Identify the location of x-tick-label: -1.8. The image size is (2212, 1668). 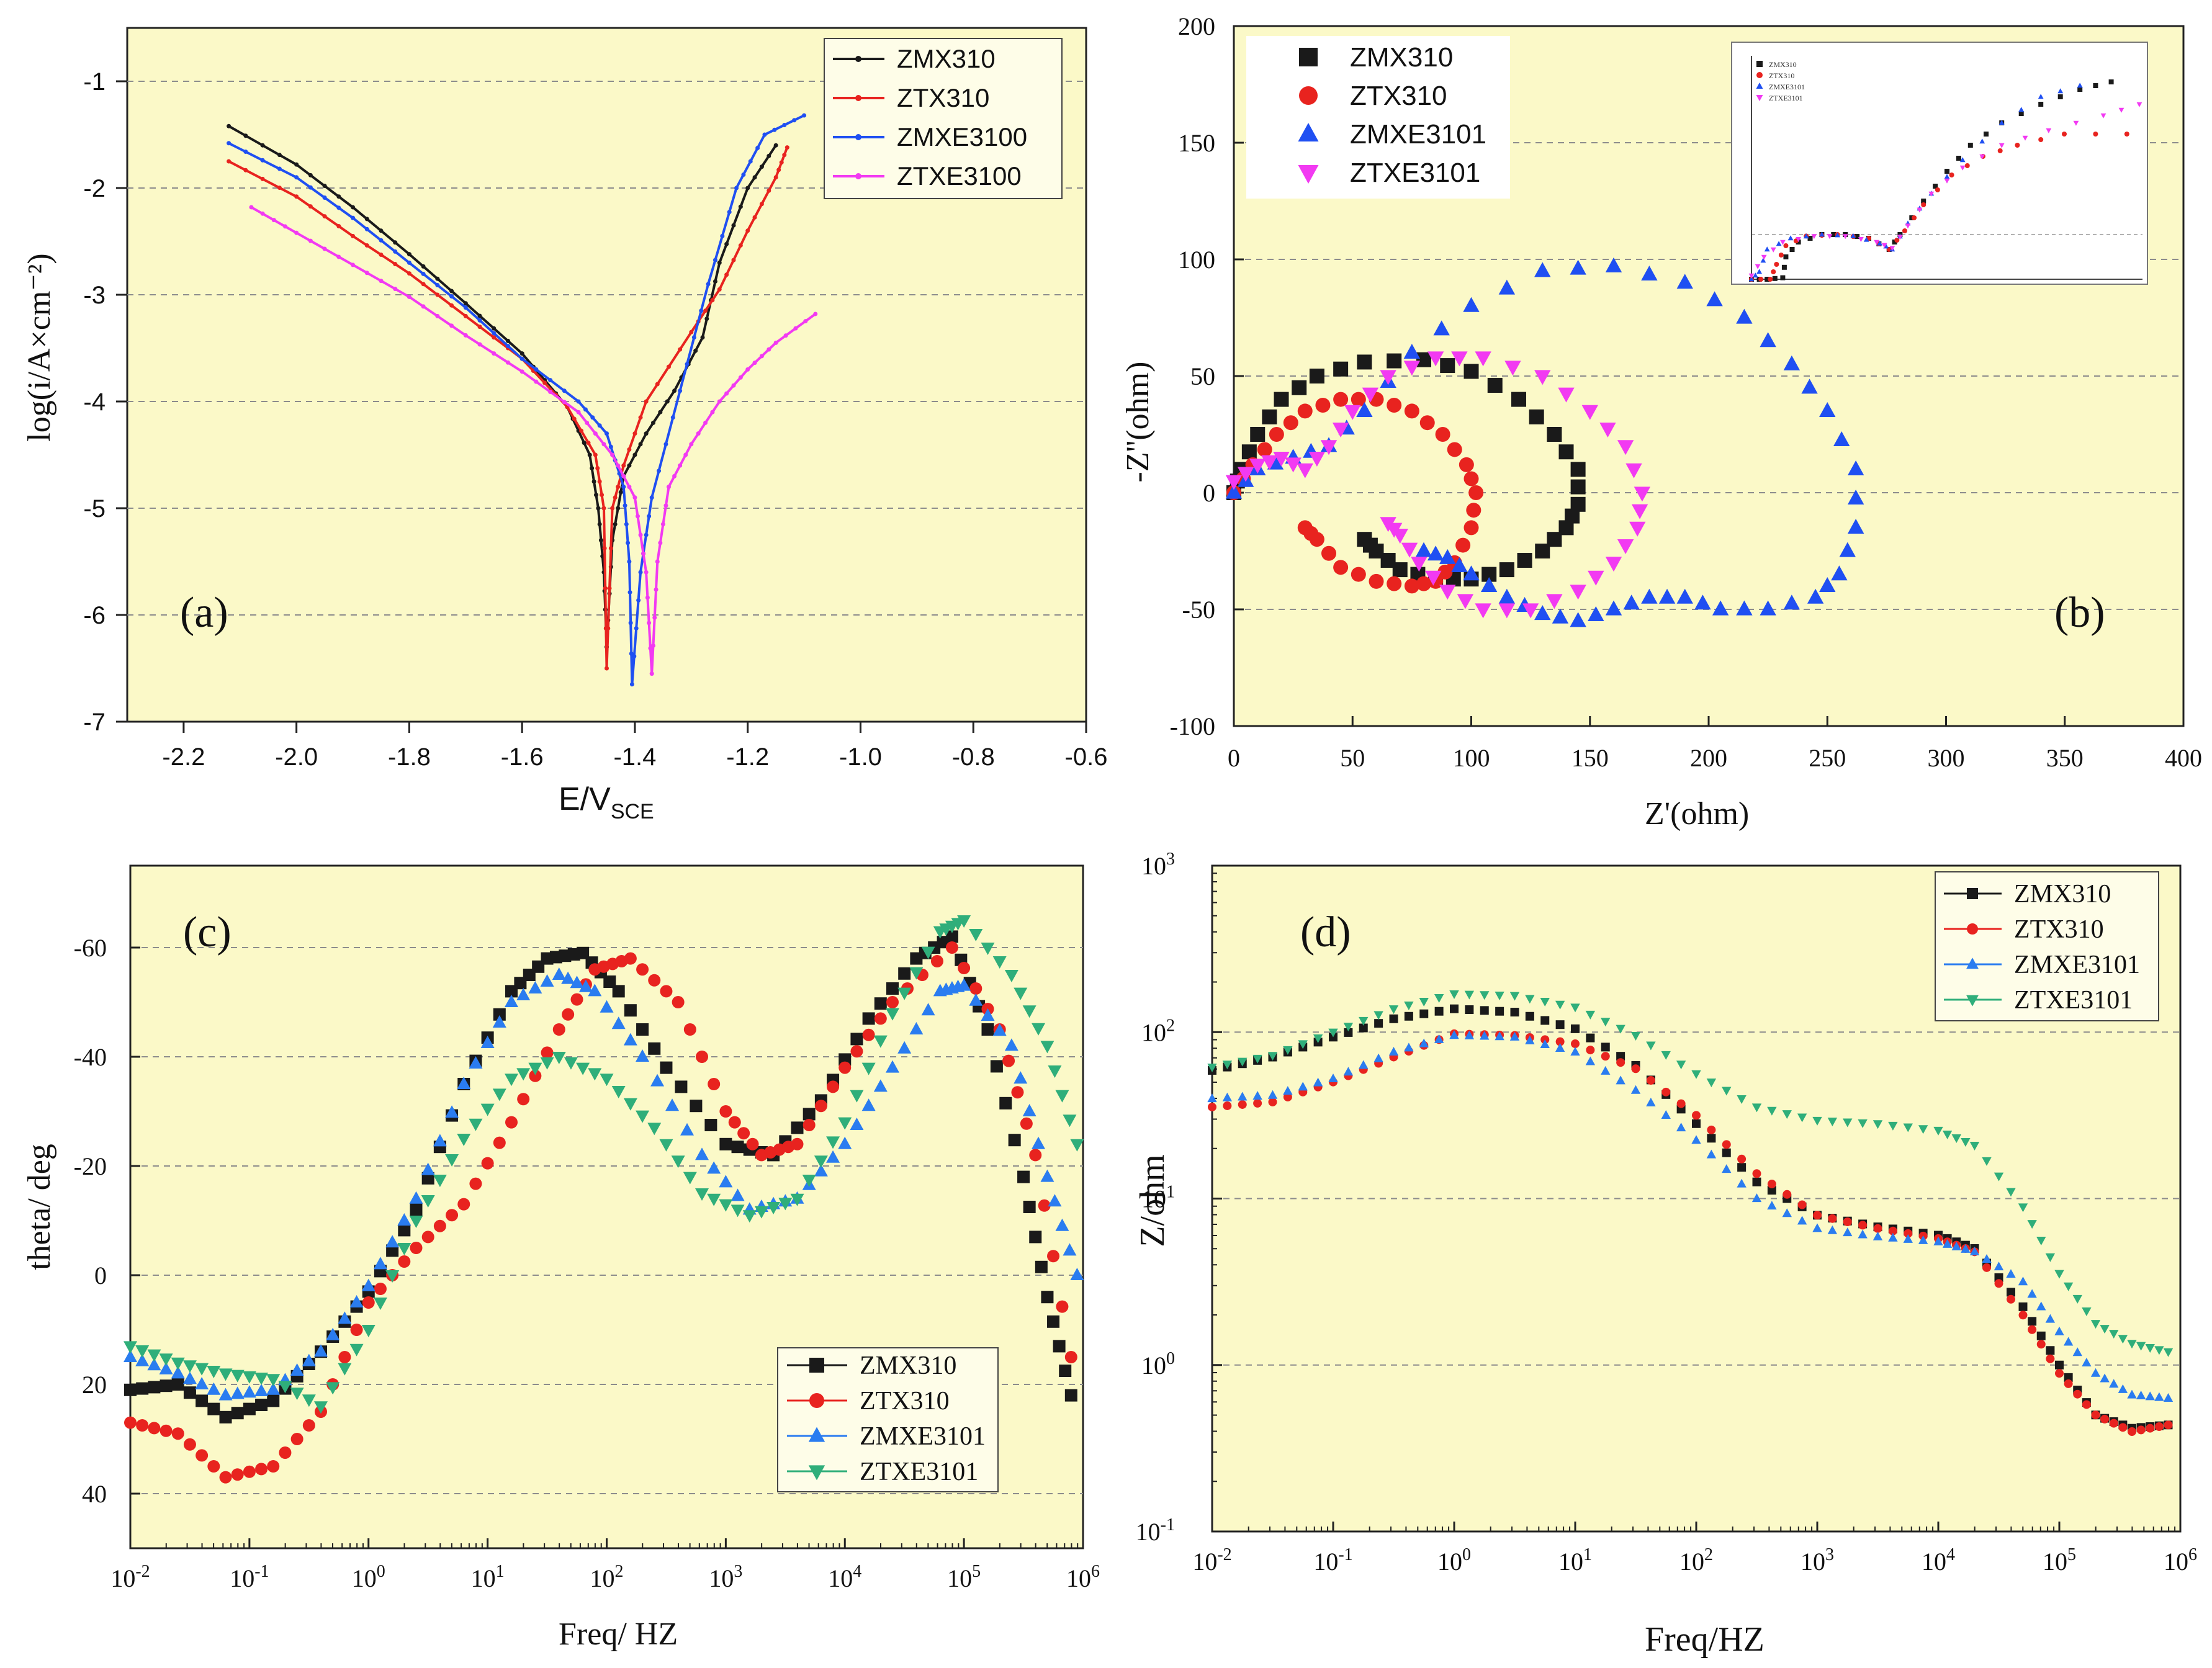
(409, 757).